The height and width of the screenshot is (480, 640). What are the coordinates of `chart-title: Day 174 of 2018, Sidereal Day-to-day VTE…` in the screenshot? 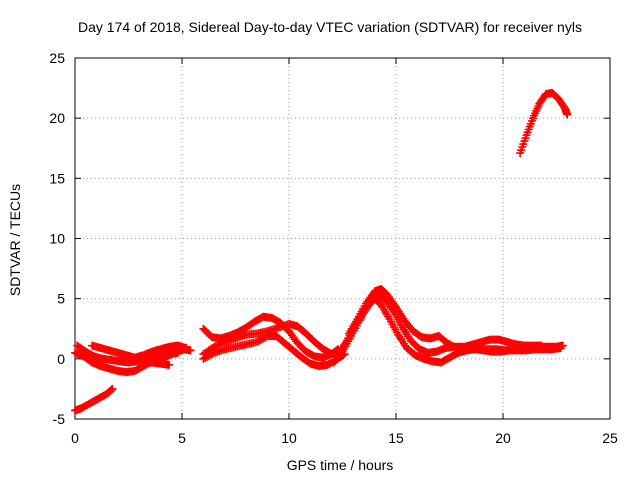 It's located at (330, 27).